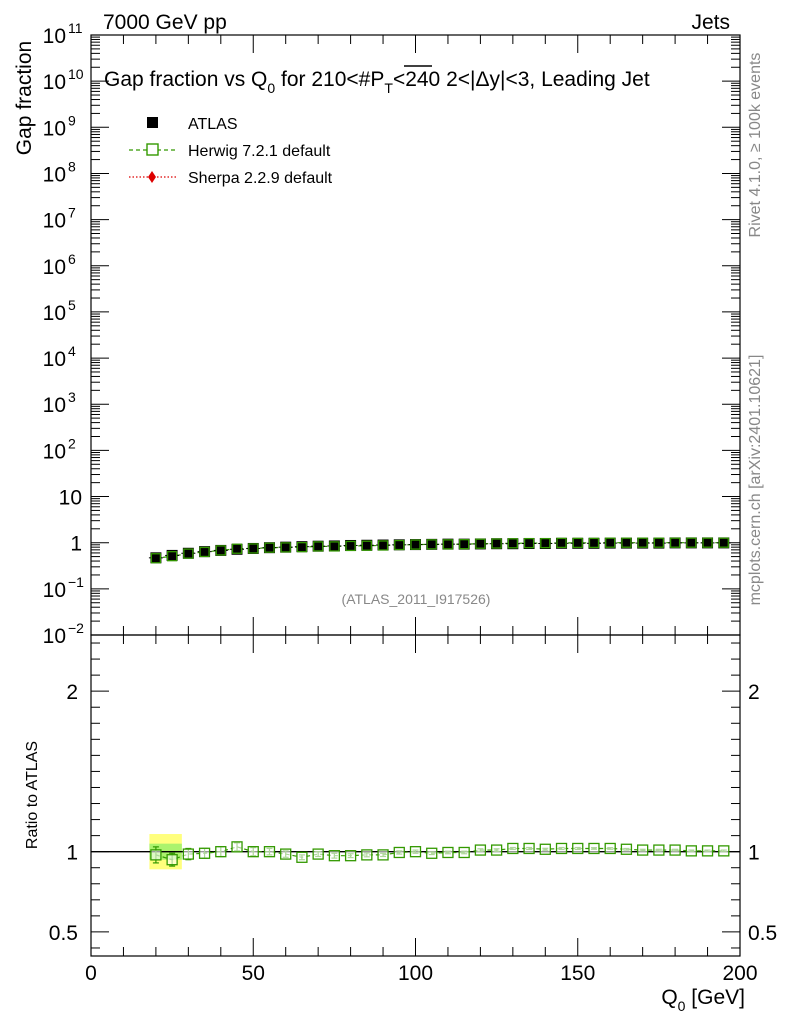 This screenshot has width=786, height=1024. Describe the element at coordinates (72, 305) in the screenshot. I see `main-y-tick-label-exponent: 5` at that location.